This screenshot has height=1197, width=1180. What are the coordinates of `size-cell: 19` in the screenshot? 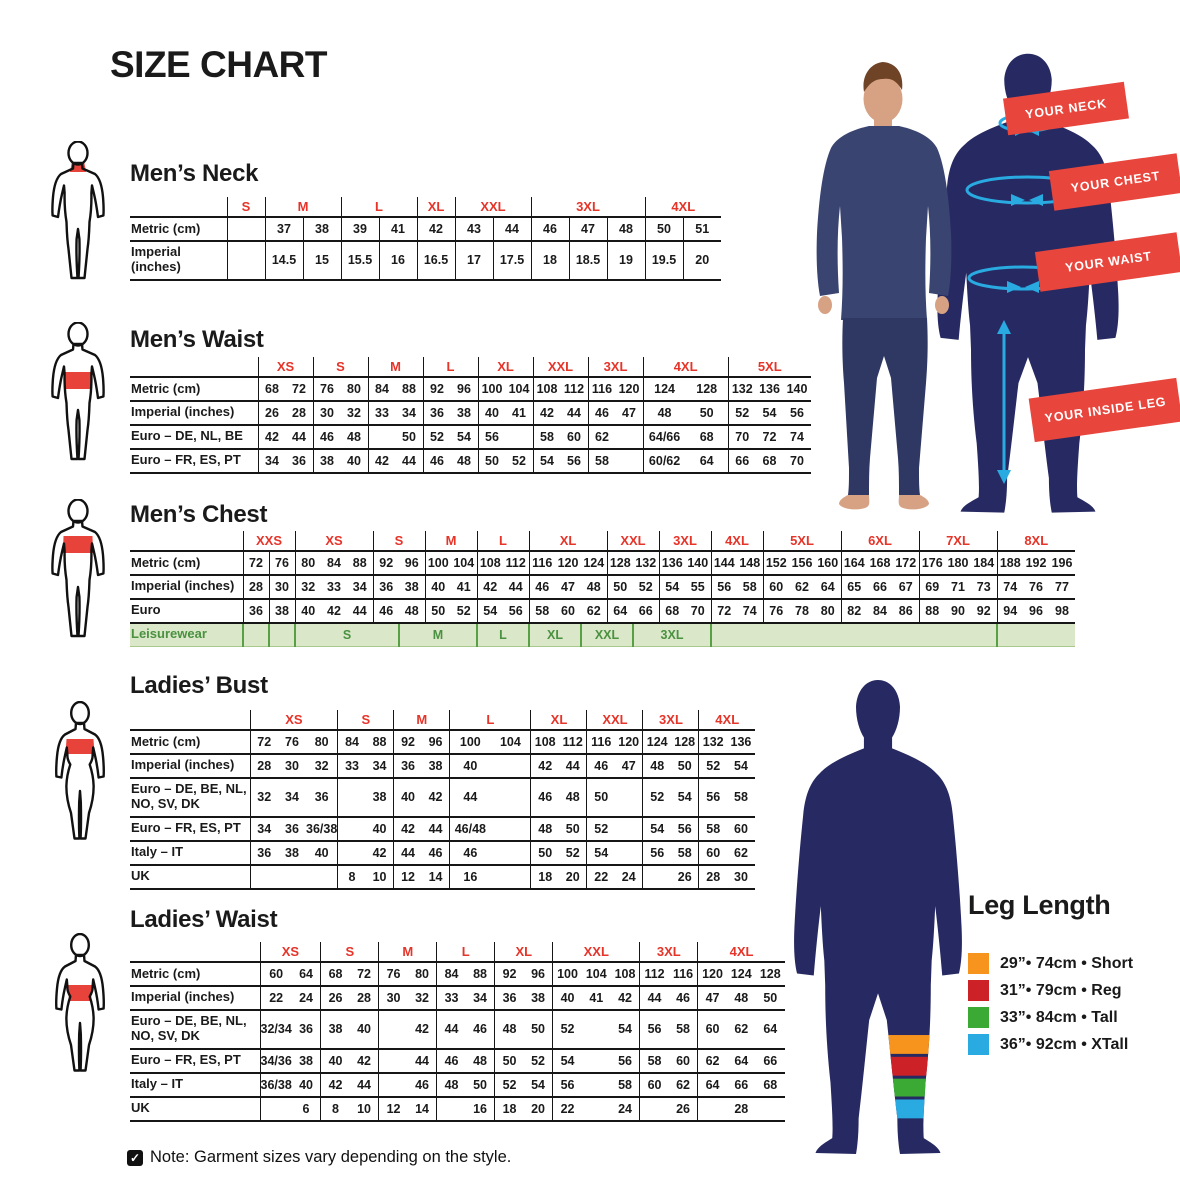 It's located at (625, 260).